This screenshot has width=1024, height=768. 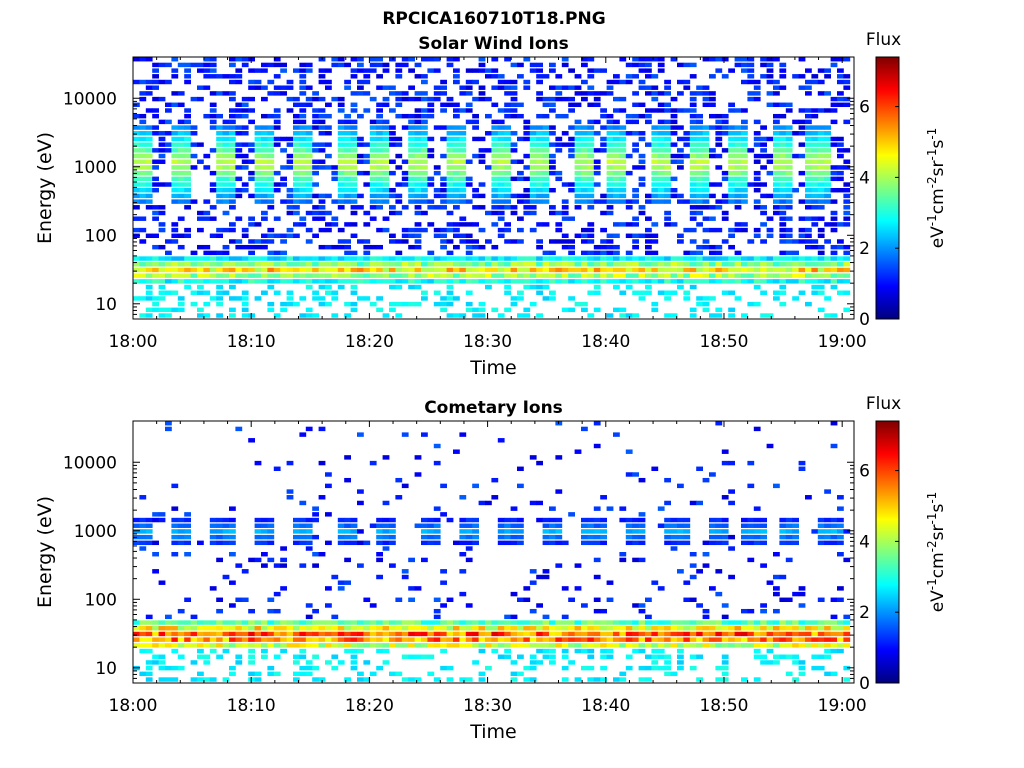 I want to click on panel-title: Cometary Ions, so click(x=493, y=408).